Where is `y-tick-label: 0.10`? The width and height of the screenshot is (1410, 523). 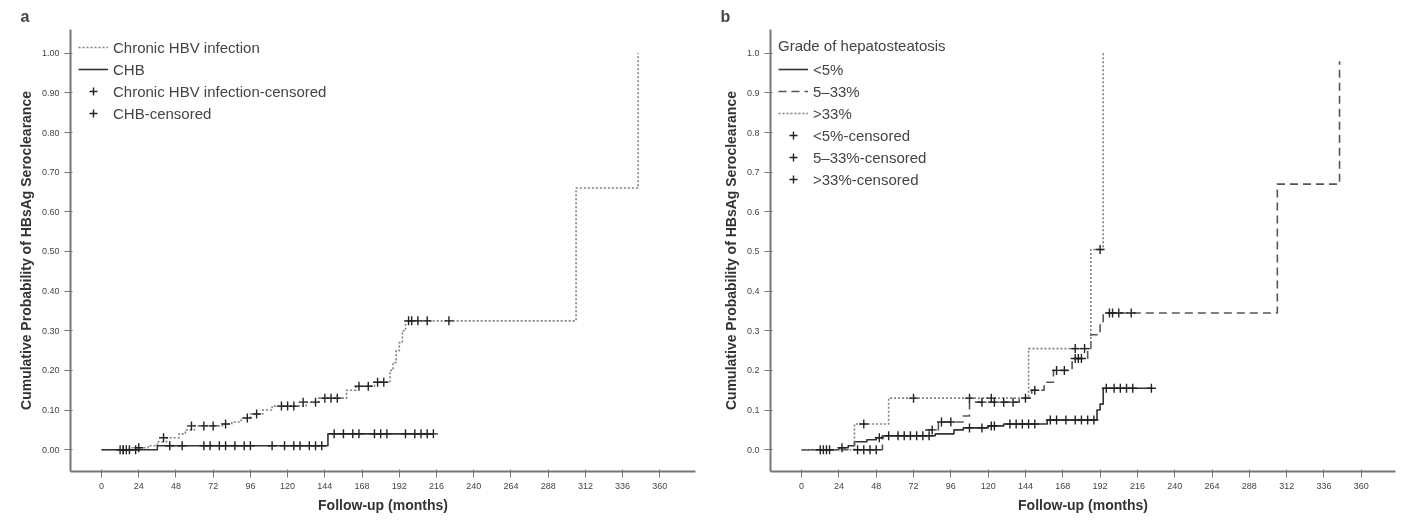 y-tick-label: 0.10 is located at coordinates (50, 410).